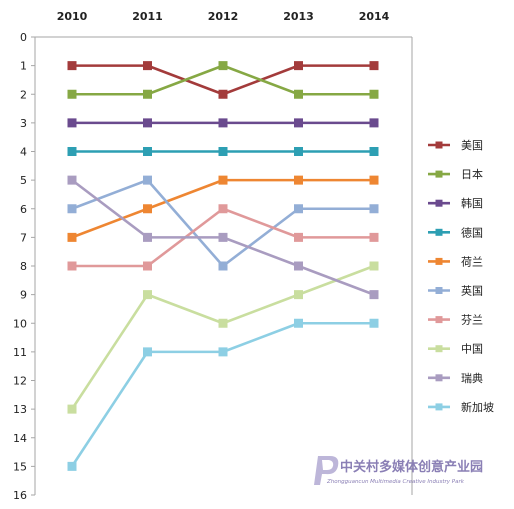 Image resolution: width=514 pixels, height=509 pixels. What do you see at coordinates (72, 16) in the screenshot?
I see `x-tick-label: 2010` at bounding box center [72, 16].